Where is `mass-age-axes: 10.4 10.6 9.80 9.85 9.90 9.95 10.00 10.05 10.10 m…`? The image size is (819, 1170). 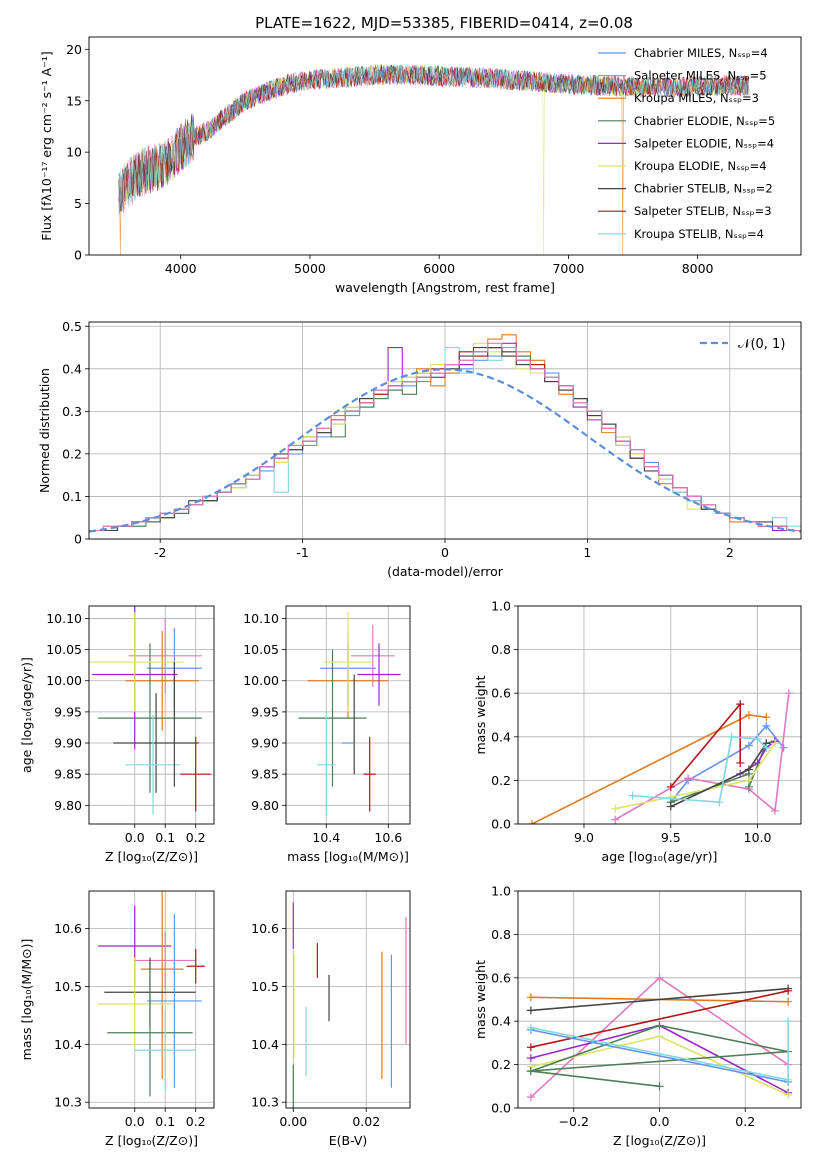
mass-age-axes: 10.4 10.6 9.80 9.85 9.90 9.95 10.00 10.05 10.10 m… is located at coordinates (326, 735).